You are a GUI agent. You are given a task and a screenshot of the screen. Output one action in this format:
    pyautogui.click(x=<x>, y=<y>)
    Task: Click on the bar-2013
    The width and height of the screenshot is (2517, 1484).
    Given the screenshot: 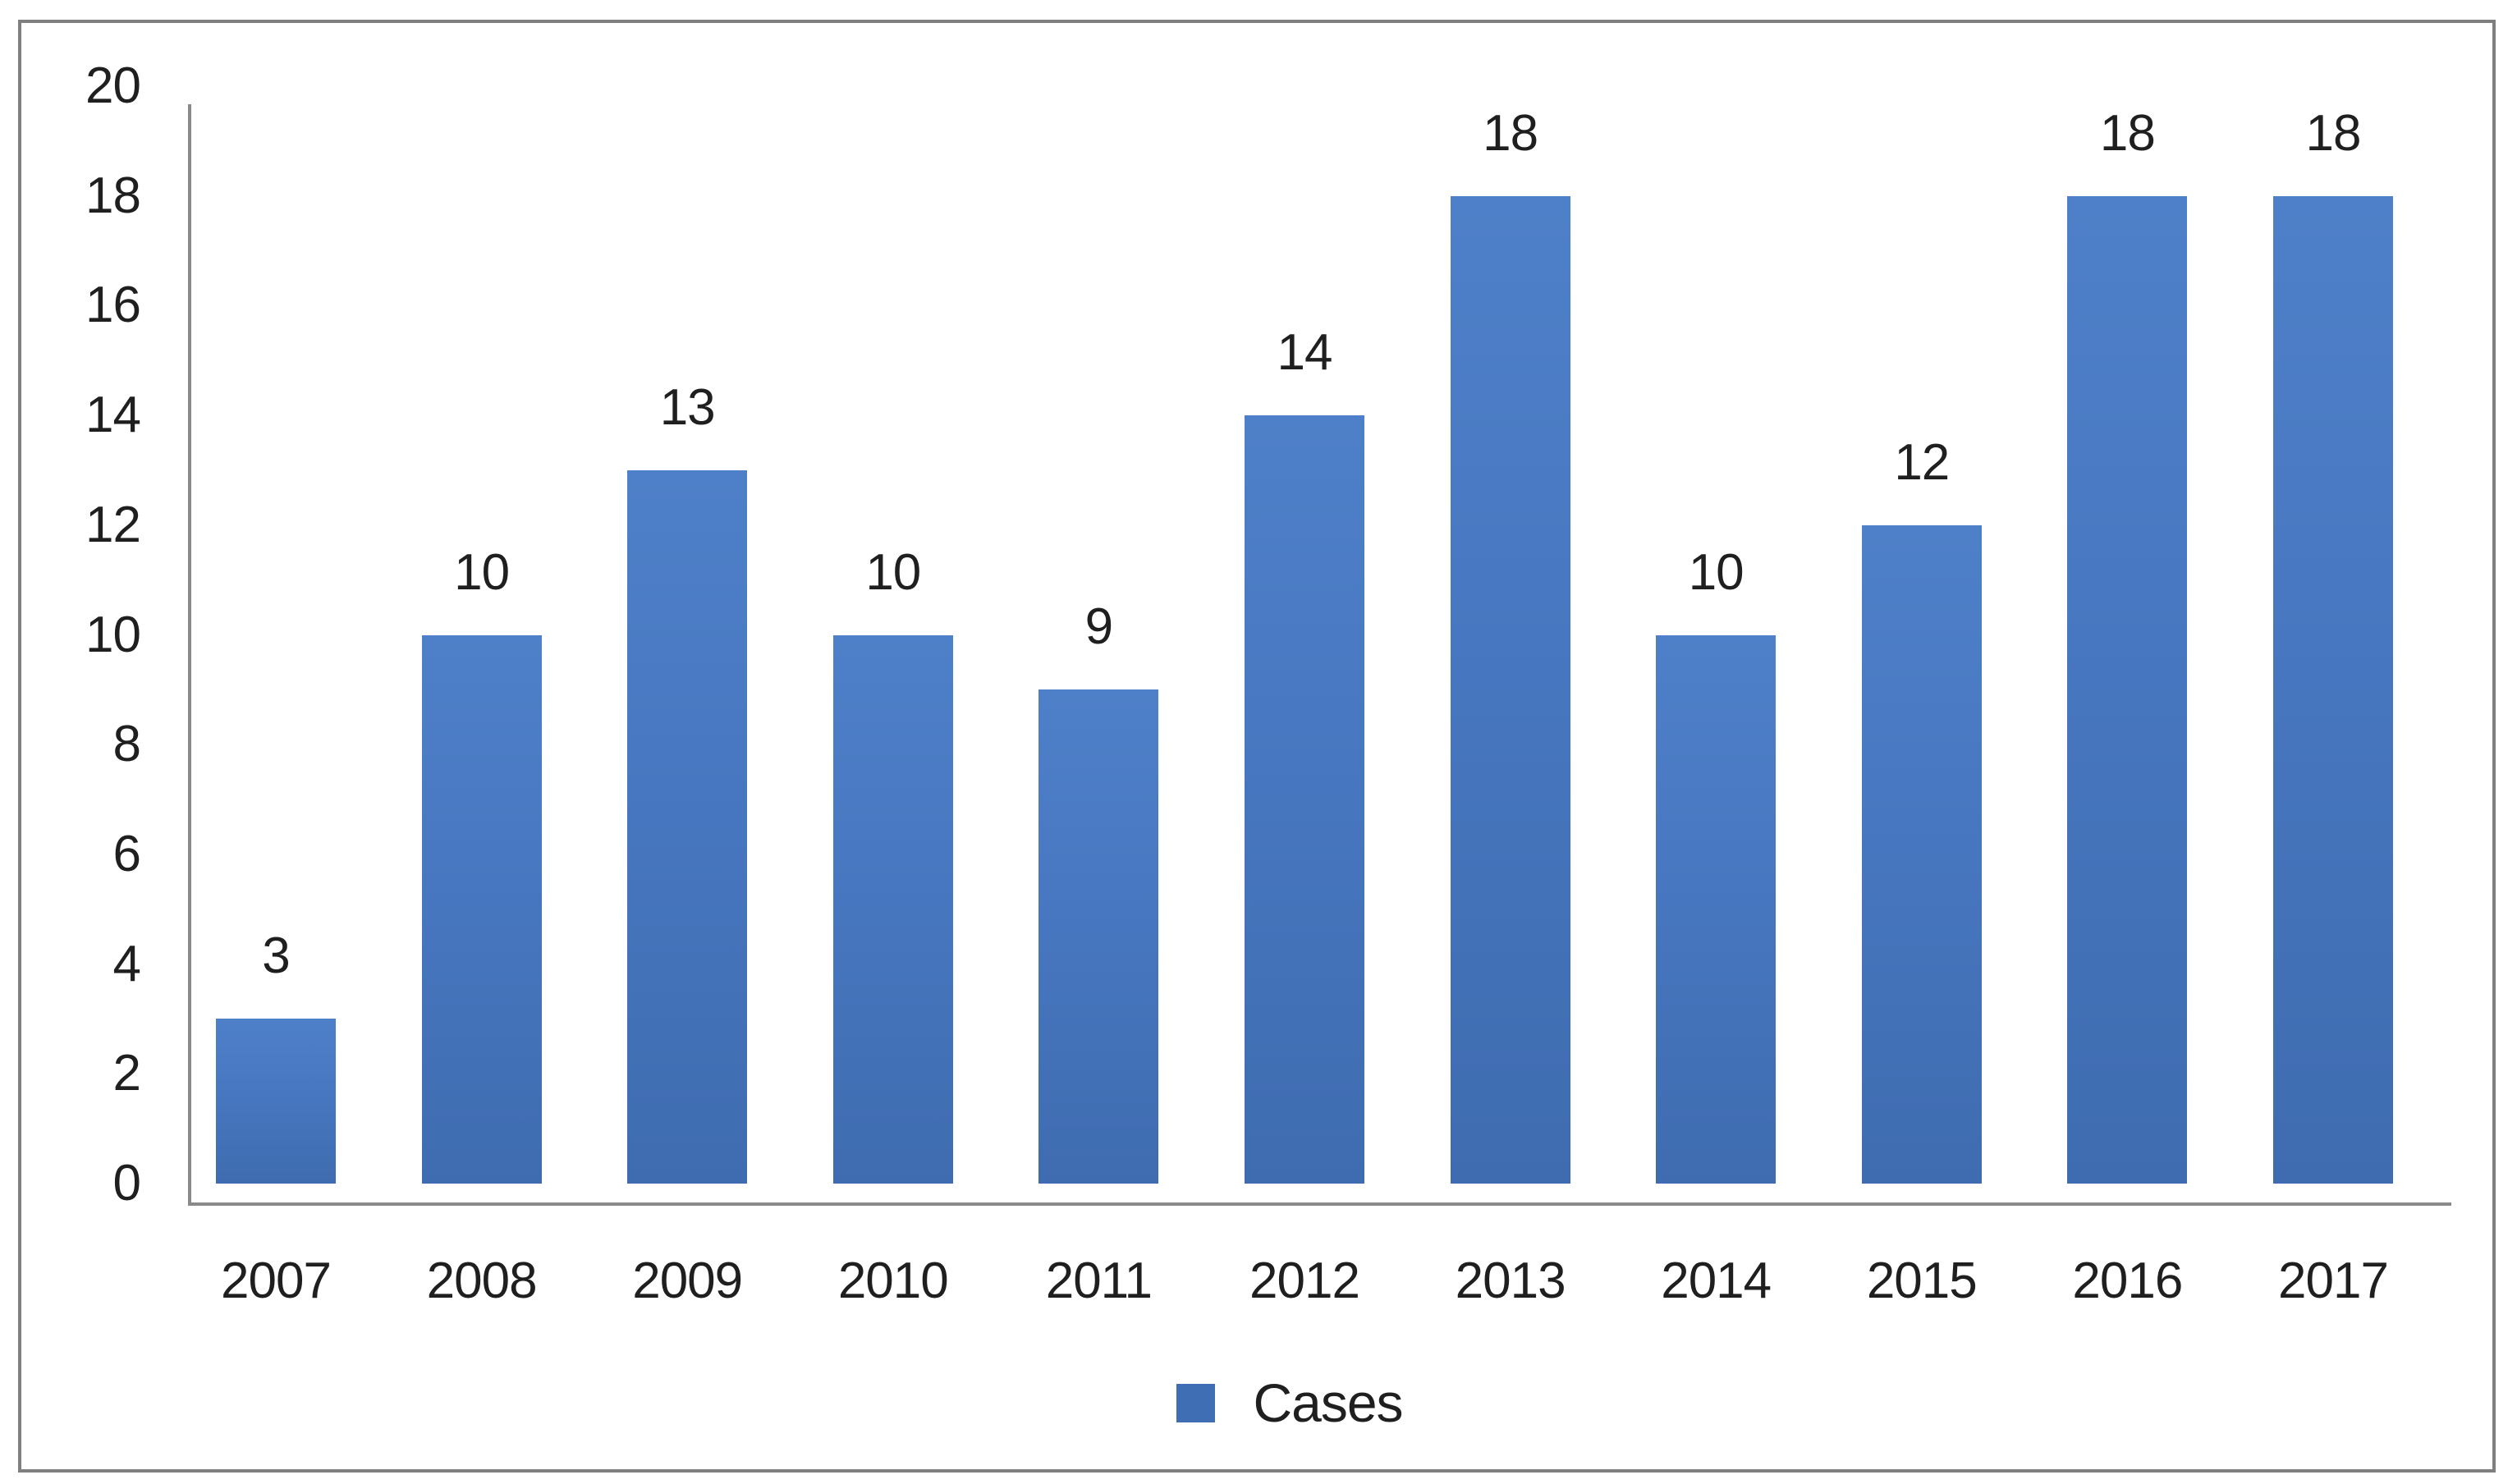 What is the action you would take?
    pyautogui.click(x=1510, y=689)
    